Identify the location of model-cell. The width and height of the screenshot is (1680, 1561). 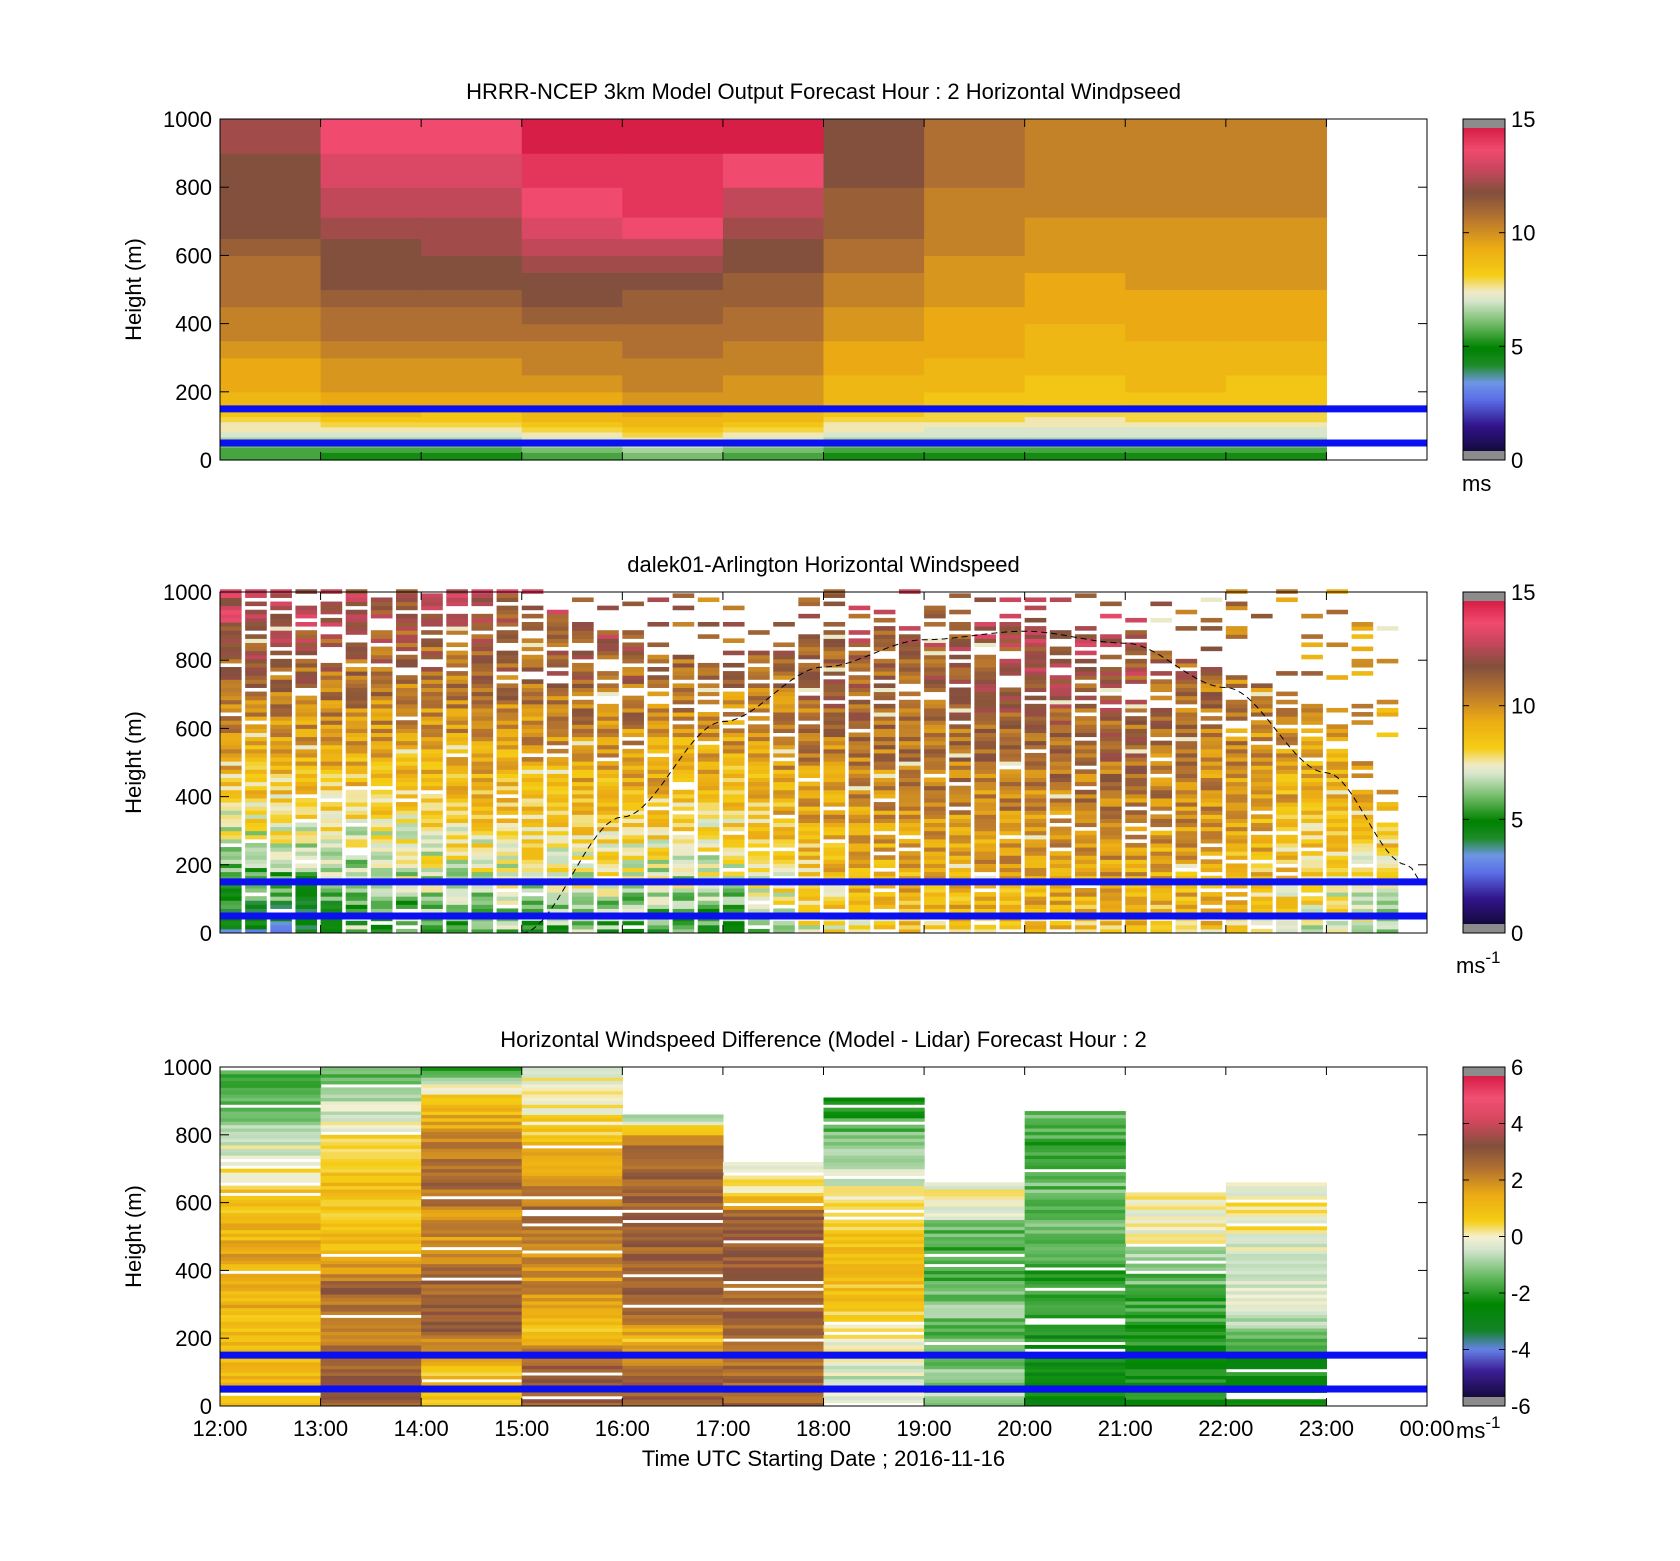
(874, 450).